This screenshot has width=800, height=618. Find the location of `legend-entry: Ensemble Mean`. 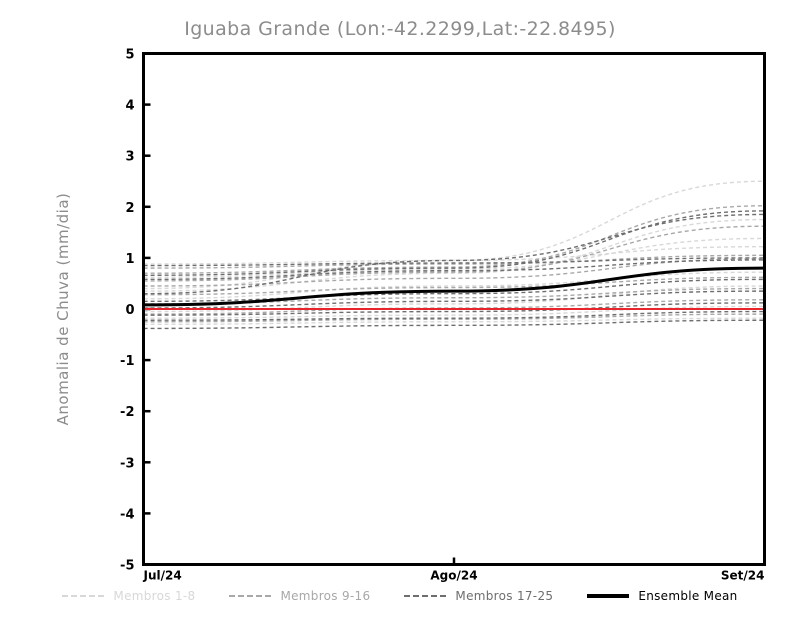

legend-entry: Ensemble Mean is located at coordinates (662, 596).